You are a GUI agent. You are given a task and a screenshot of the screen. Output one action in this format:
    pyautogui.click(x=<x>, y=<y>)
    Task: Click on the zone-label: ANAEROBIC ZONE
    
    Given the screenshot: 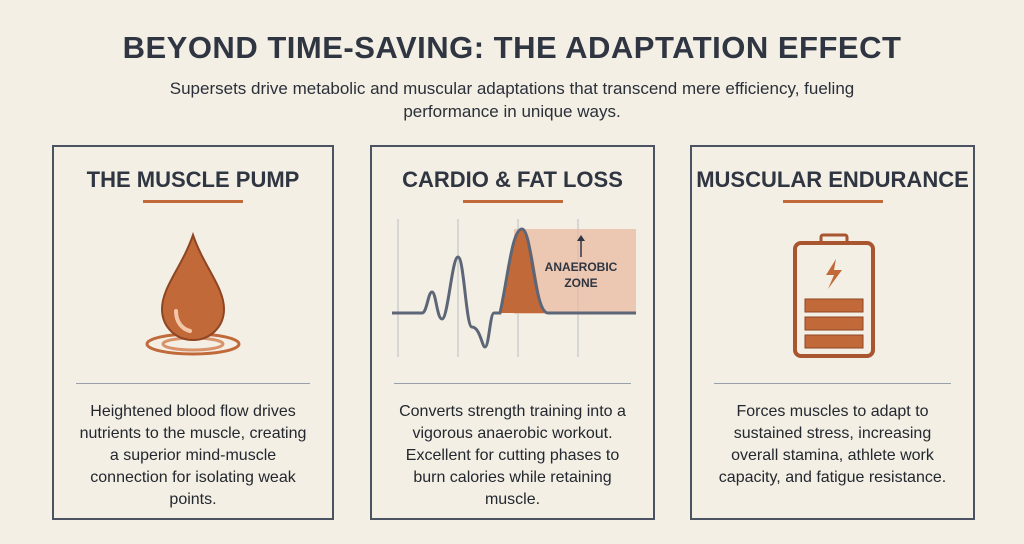 What is the action you would take?
    pyautogui.click(x=581, y=275)
    